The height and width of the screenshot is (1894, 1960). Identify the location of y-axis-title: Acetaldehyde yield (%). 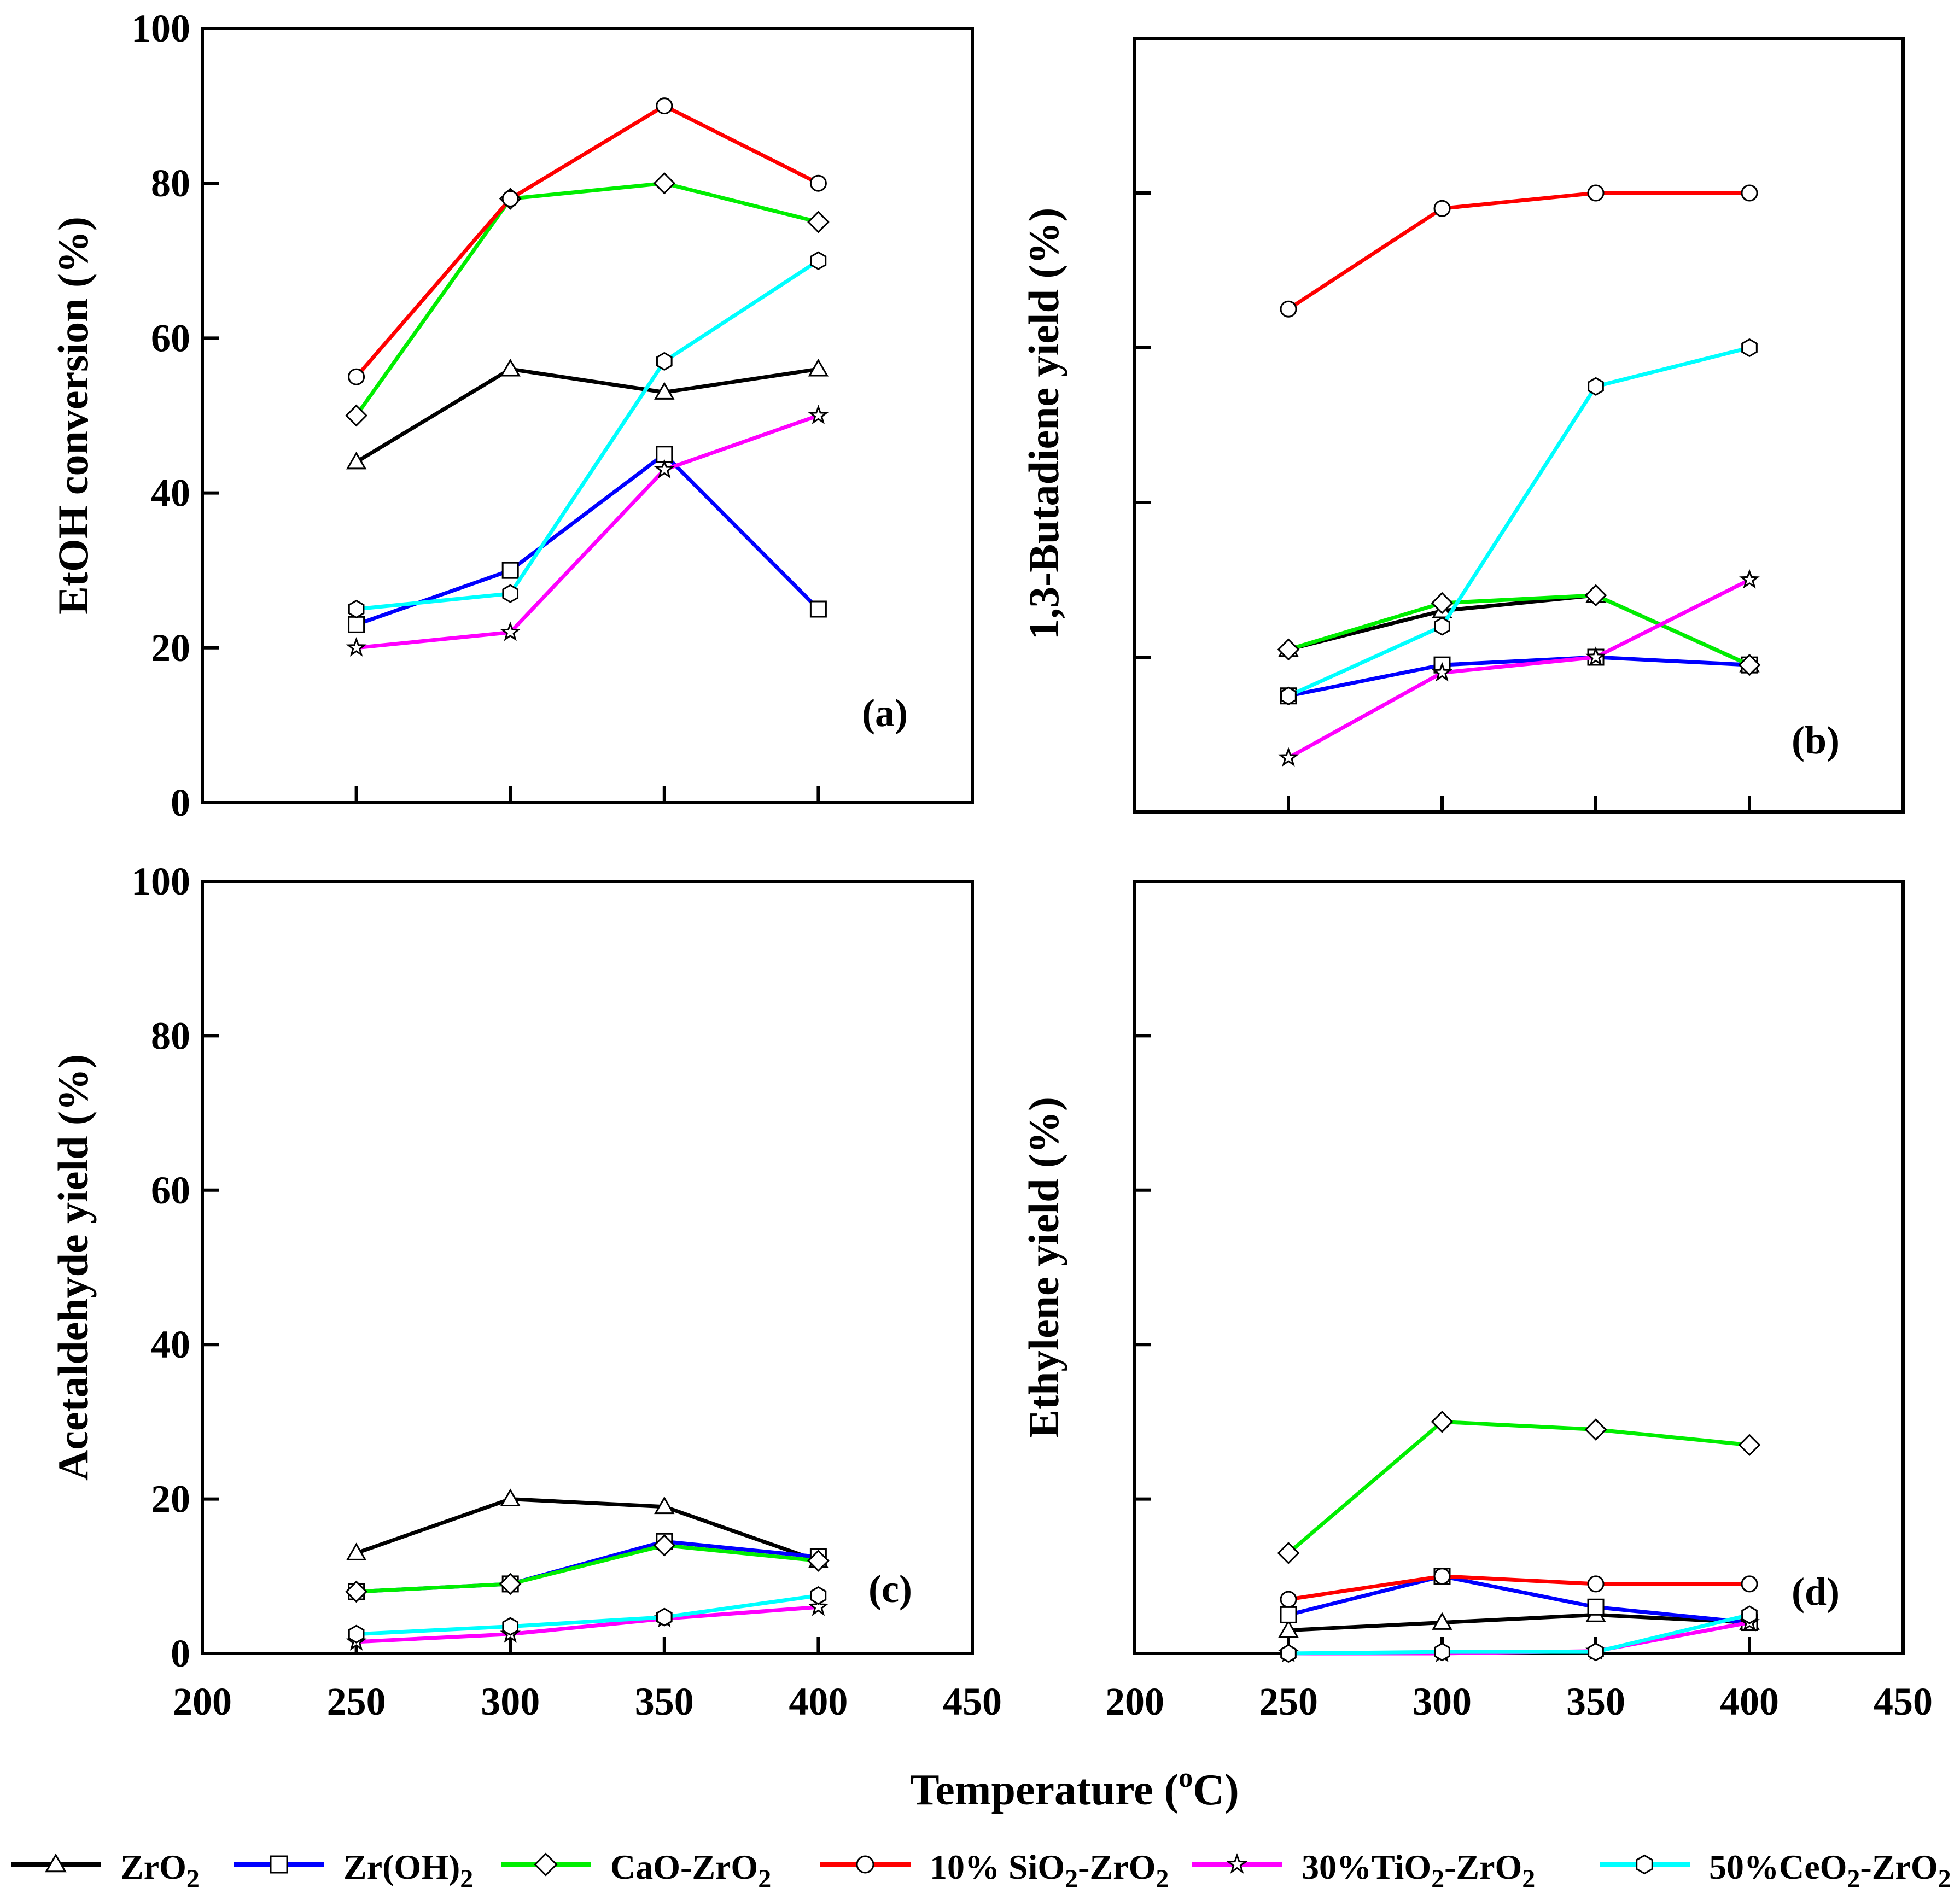
(73, 1267).